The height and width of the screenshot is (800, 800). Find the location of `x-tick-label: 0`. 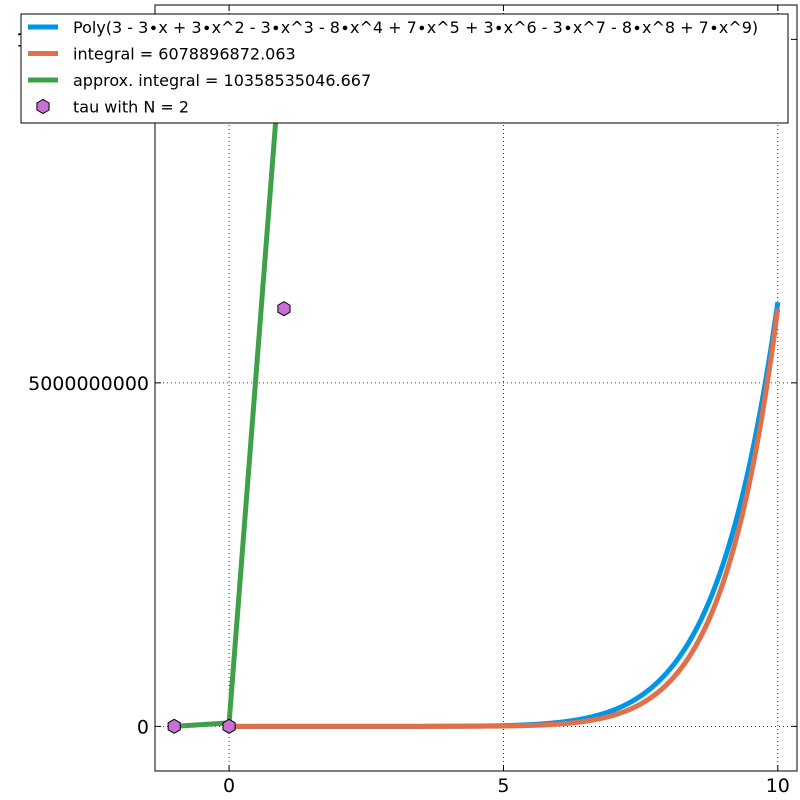

x-tick-label: 0 is located at coordinates (229, 786).